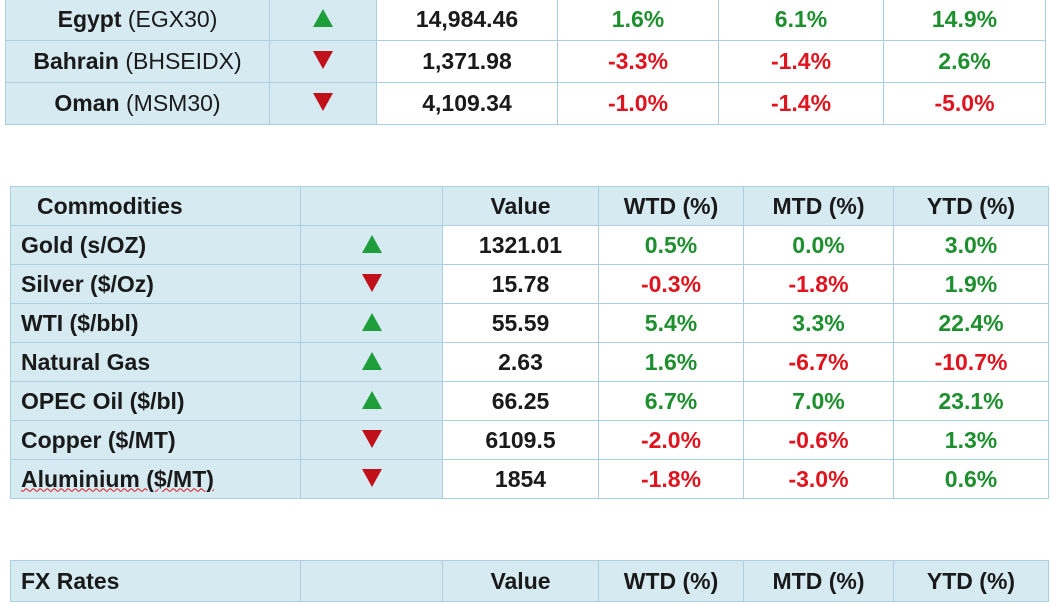  I want to click on commodity-mtd: -0.6%, so click(818, 440).